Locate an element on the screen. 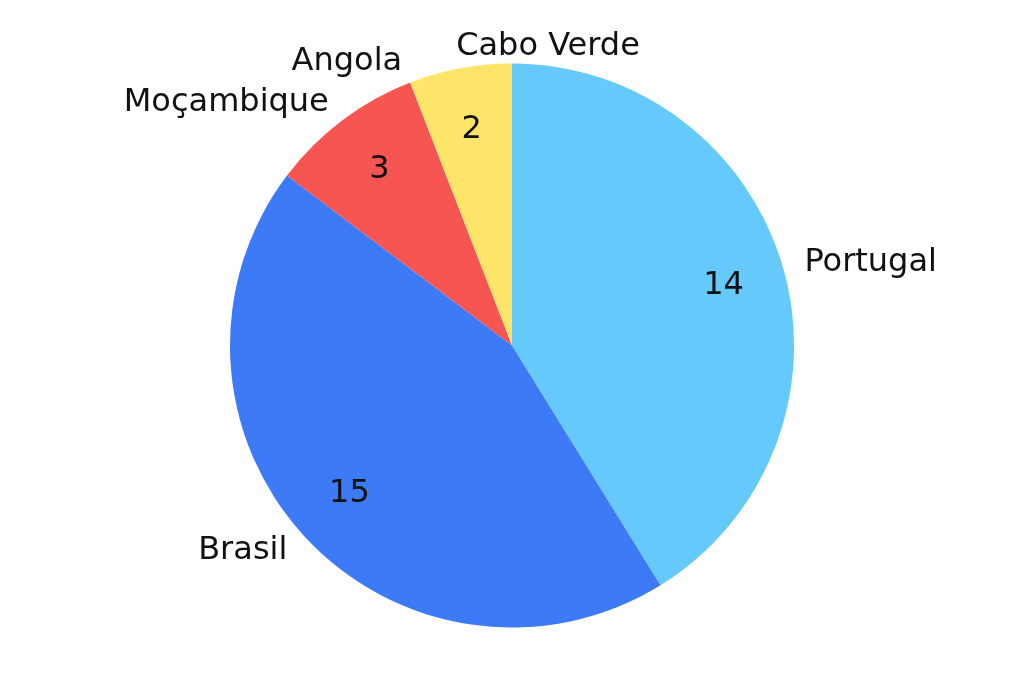 This screenshot has height=691, width=1024. data-label: 14 is located at coordinates (723, 282).